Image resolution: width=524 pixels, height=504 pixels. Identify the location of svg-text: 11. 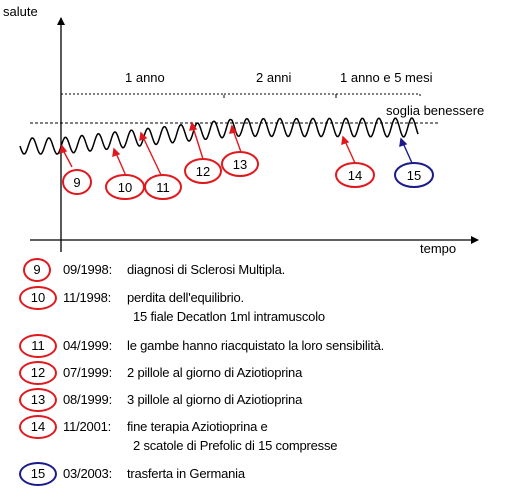
(163, 187).